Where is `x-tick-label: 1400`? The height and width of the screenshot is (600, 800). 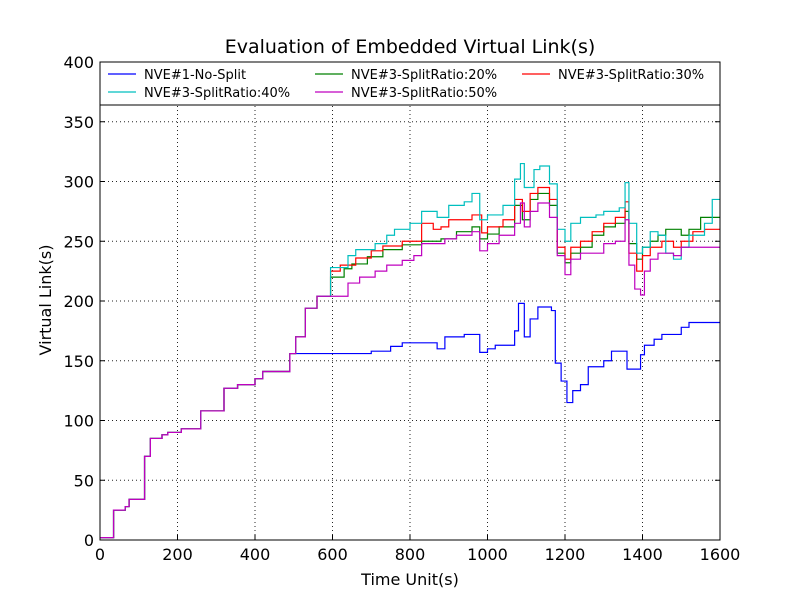 x-tick-label: 1400 is located at coordinates (642, 554).